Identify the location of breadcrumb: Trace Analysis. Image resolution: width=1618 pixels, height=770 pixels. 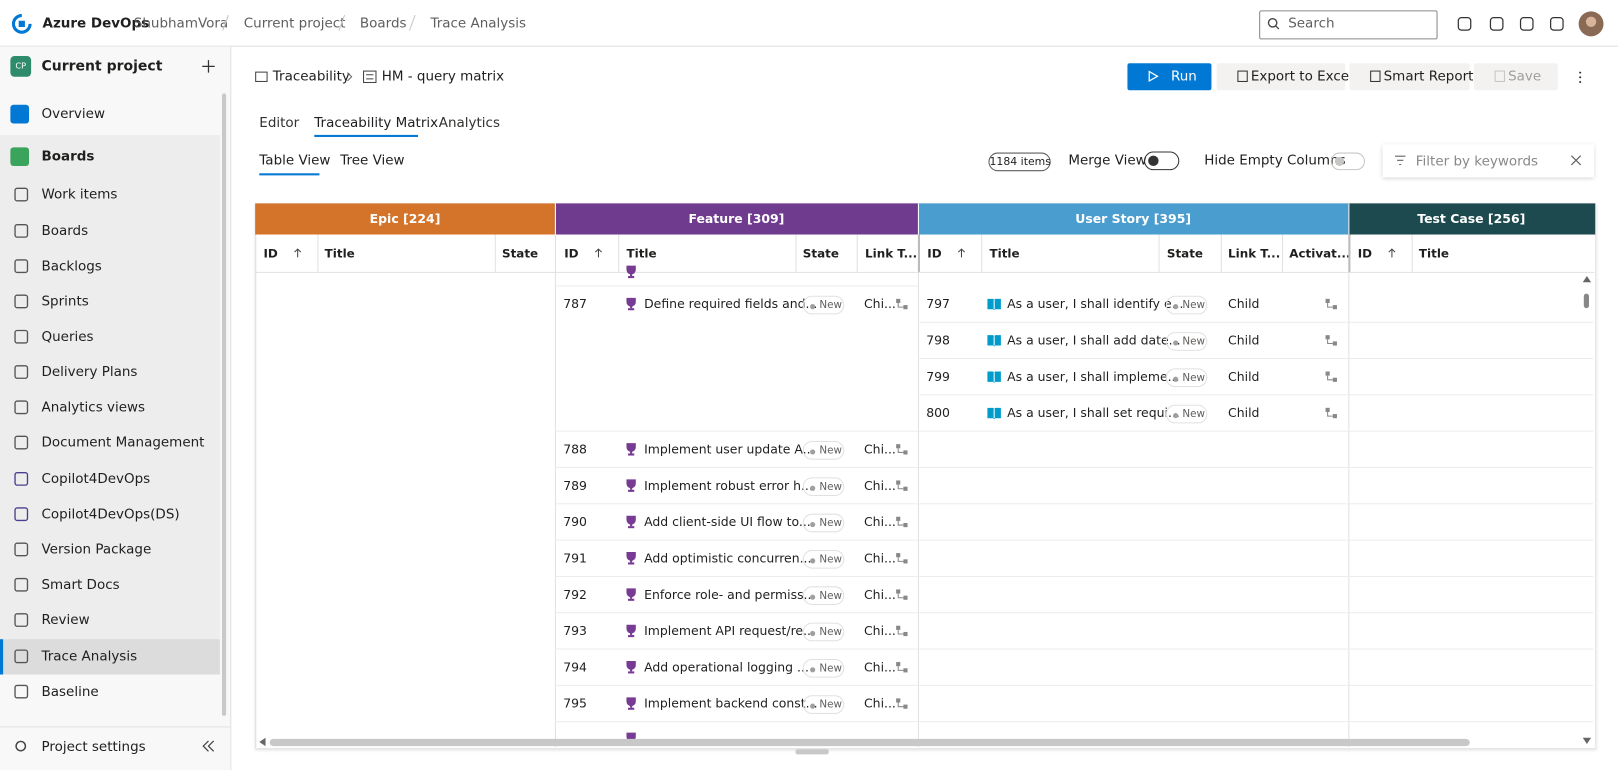
(478, 24).